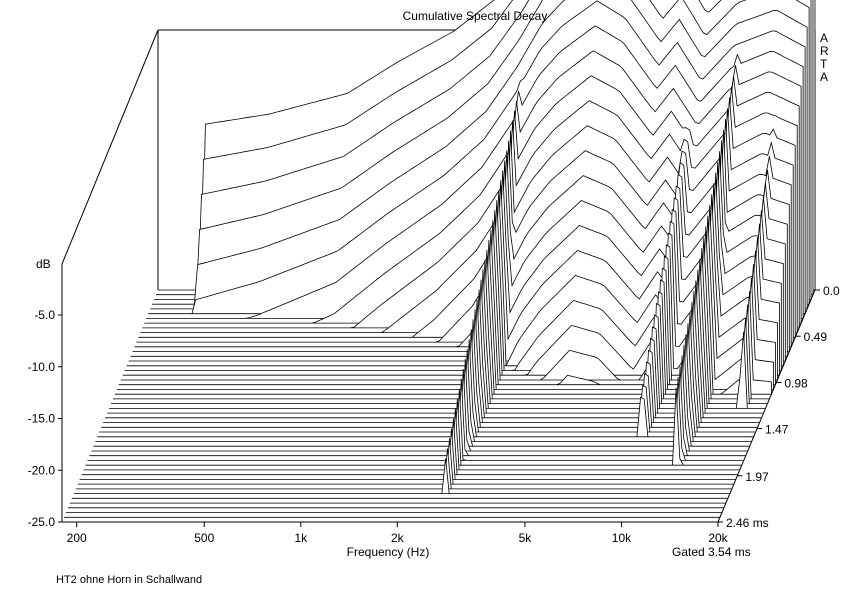  Describe the element at coordinates (42, 419) in the screenshot. I see `y-tick-label: -15.0` at that location.